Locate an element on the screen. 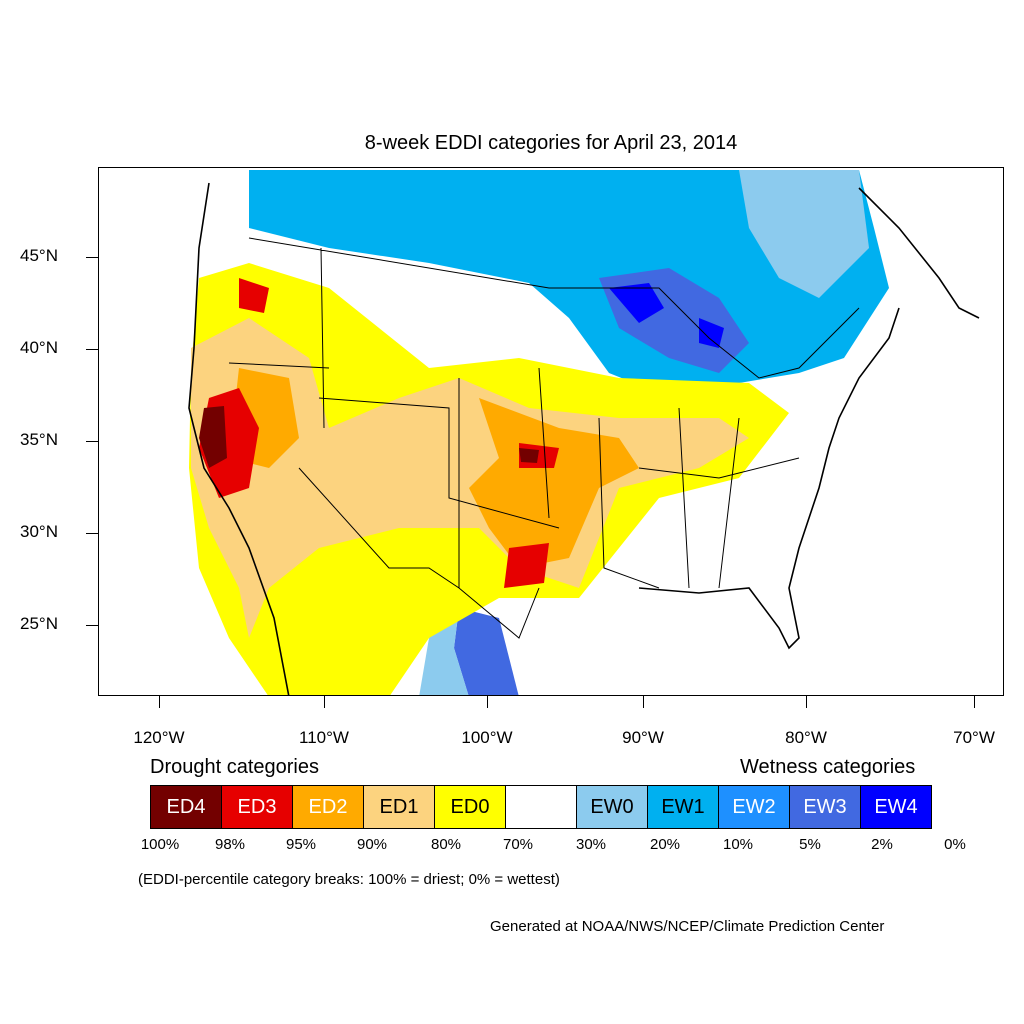 This screenshot has width=1024, height=1024. percentile-label: 2% is located at coordinates (882, 844).